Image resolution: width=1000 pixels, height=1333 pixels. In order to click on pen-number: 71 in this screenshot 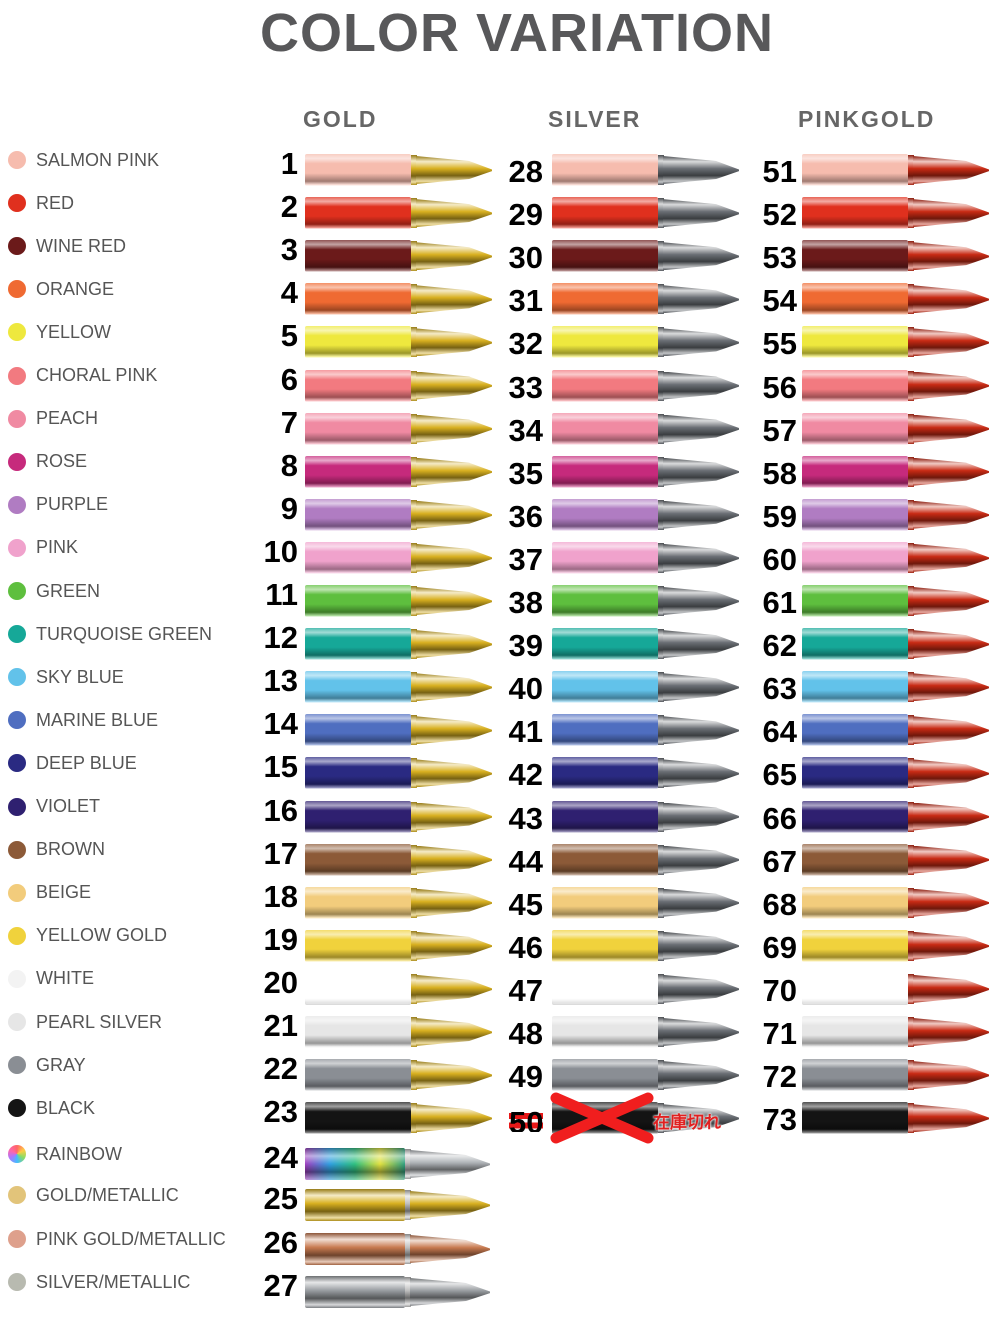, I will do `click(779, 1033)`.